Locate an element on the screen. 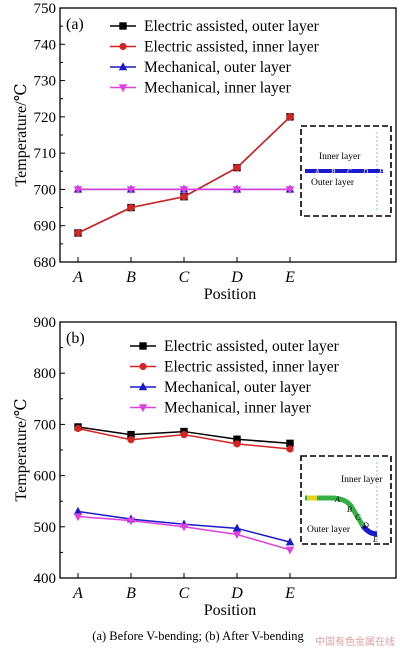 The width and height of the screenshot is (400, 649). y-tick-label: 710 is located at coordinates (45, 154).